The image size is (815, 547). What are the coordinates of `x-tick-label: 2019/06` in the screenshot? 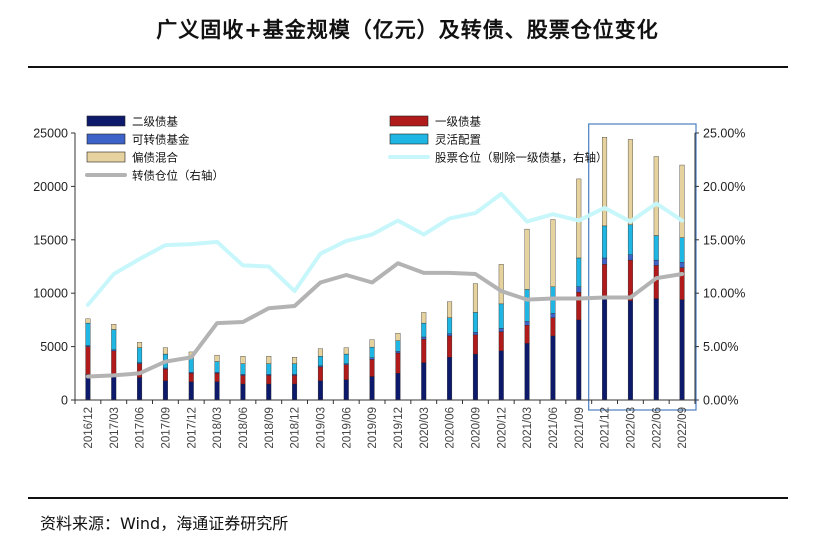 It's located at (347, 428).